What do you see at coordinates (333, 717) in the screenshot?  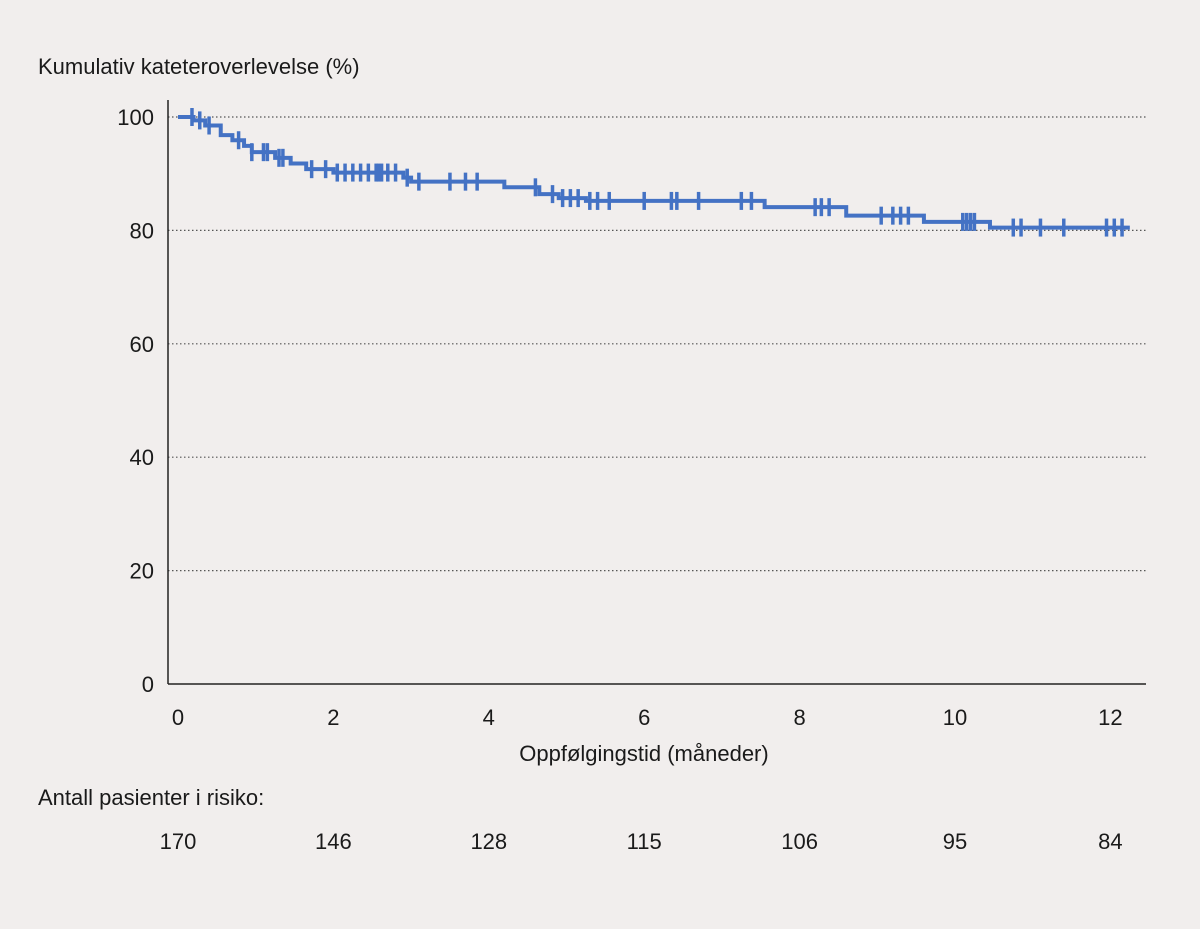 I see `x-tick-label-2: 2` at bounding box center [333, 717].